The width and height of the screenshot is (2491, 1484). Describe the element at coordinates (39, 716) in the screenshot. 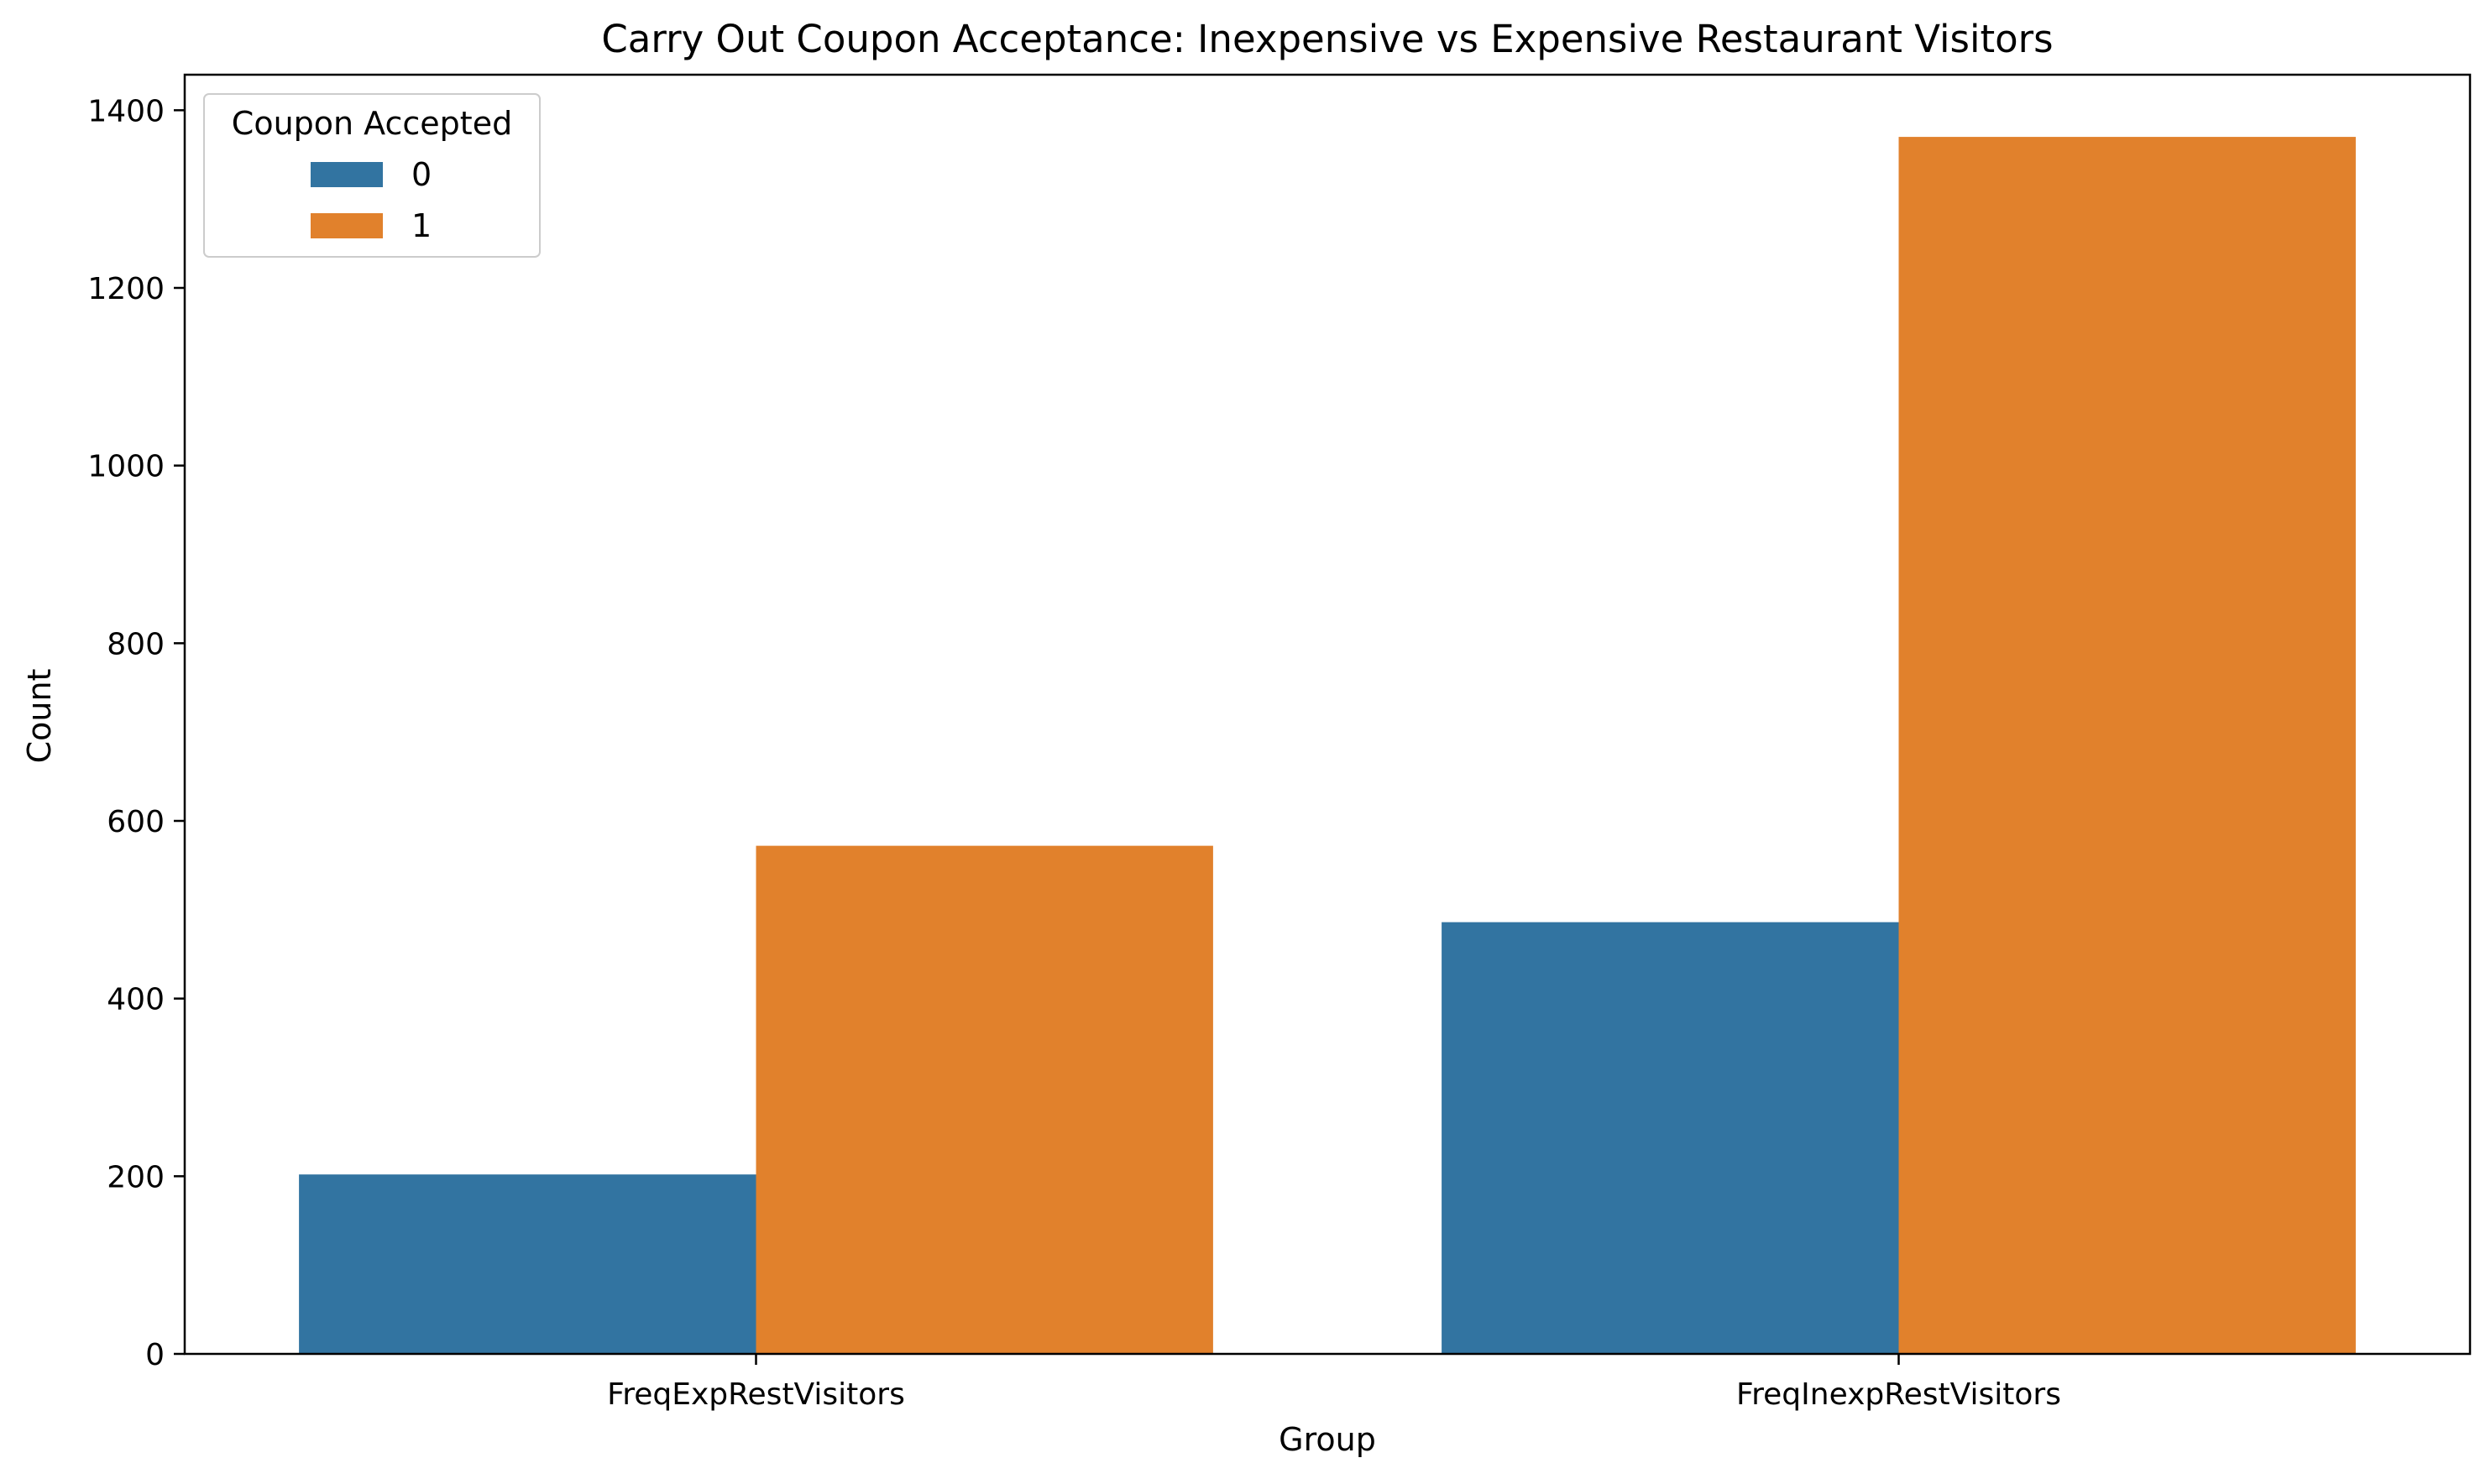

I see `y-axis-label: Count` at that location.